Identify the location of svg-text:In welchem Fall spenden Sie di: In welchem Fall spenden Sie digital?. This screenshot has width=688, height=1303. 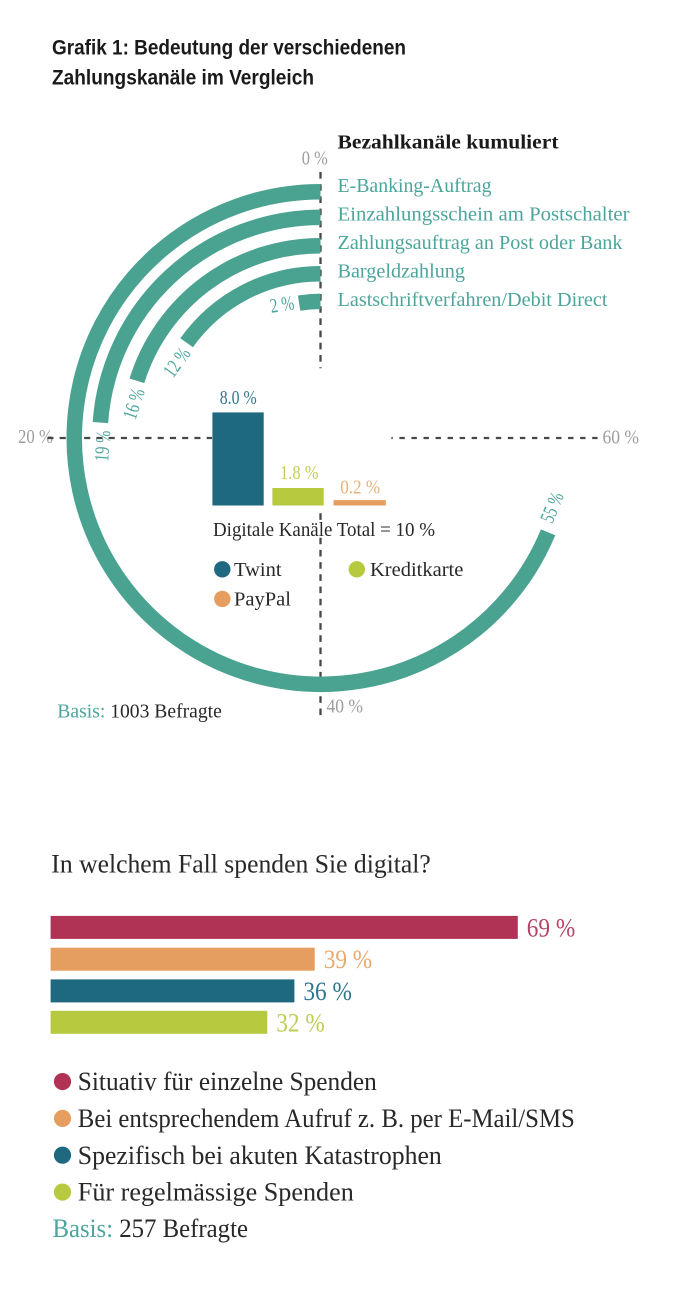
(241, 864).